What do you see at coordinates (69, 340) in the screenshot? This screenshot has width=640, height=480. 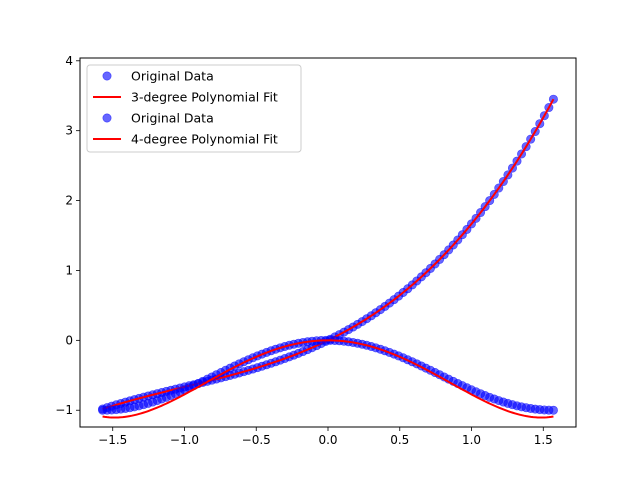 I see `y-tick-label: 0` at bounding box center [69, 340].